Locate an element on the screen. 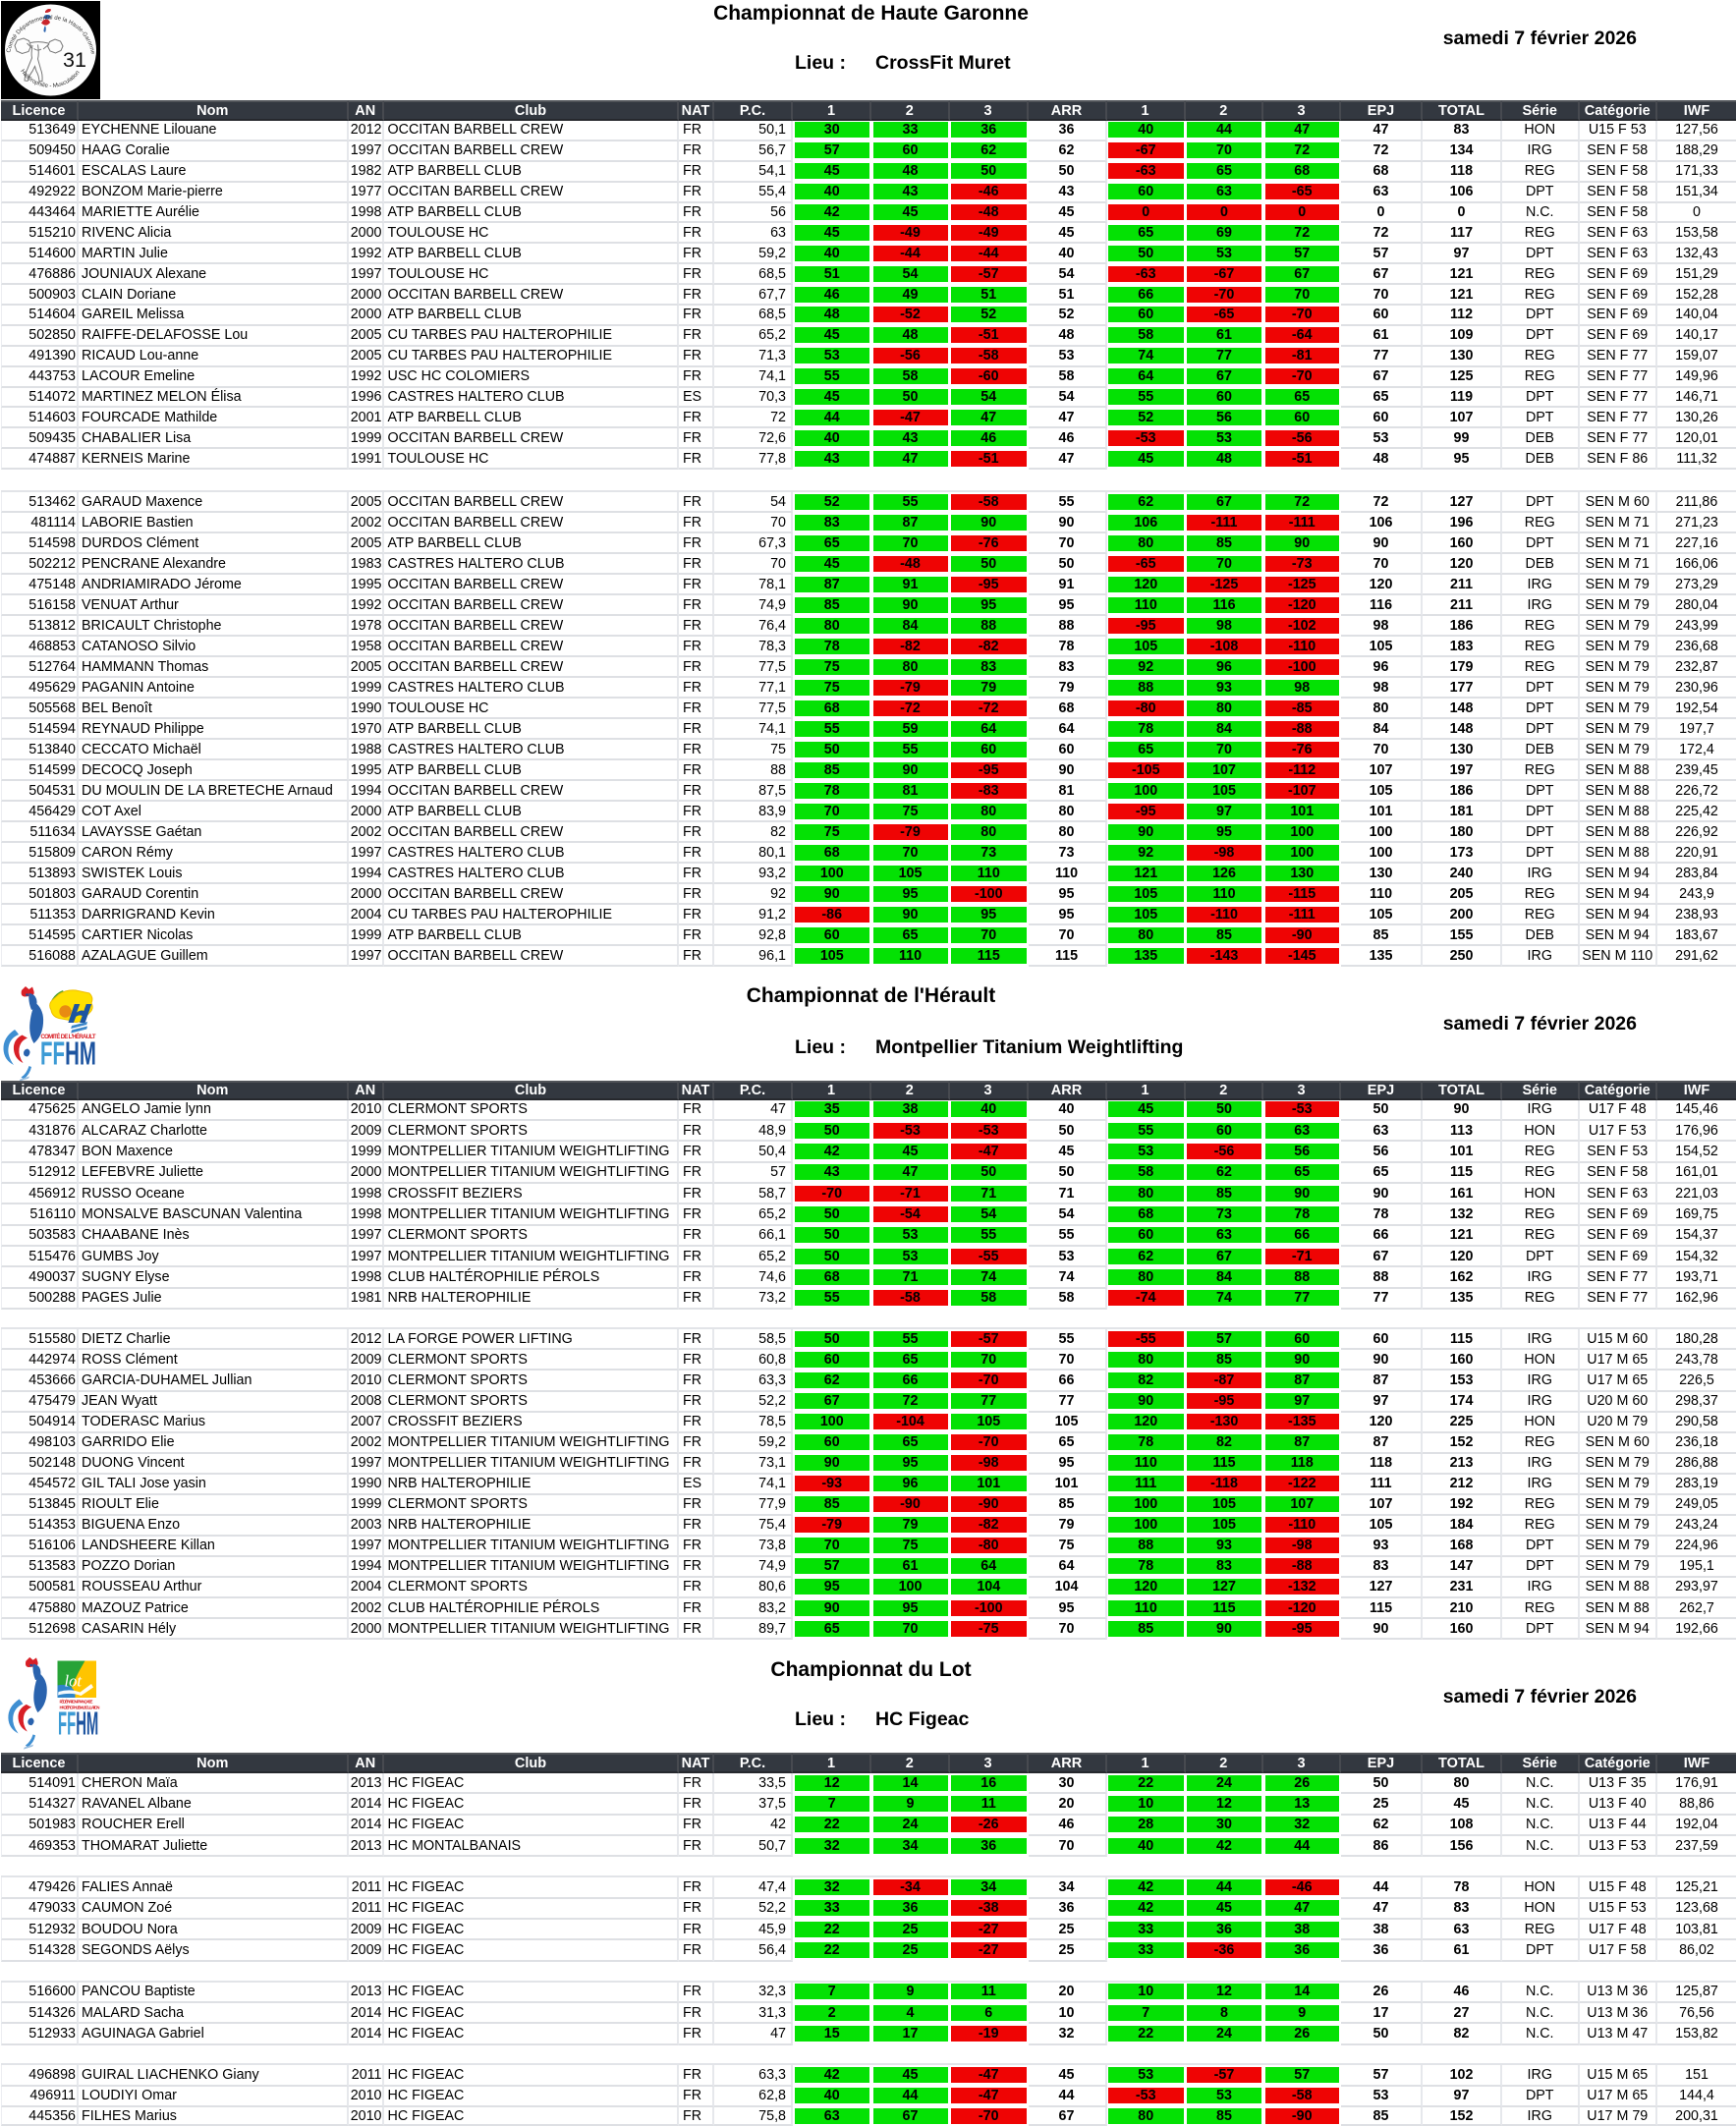 This screenshot has height=2126, width=1736. svg-text: HALTÉROPHILIE - MUSCULATION is located at coordinates (80, 1707).